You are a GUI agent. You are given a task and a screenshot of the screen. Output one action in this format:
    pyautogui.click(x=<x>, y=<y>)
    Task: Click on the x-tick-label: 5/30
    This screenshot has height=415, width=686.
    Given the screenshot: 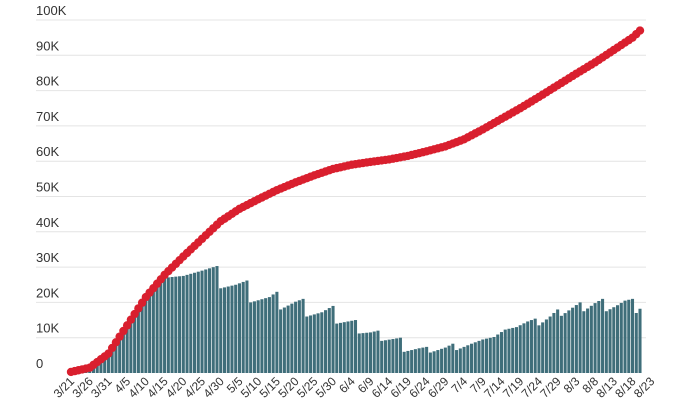 What is the action you would take?
    pyautogui.click(x=326, y=387)
    